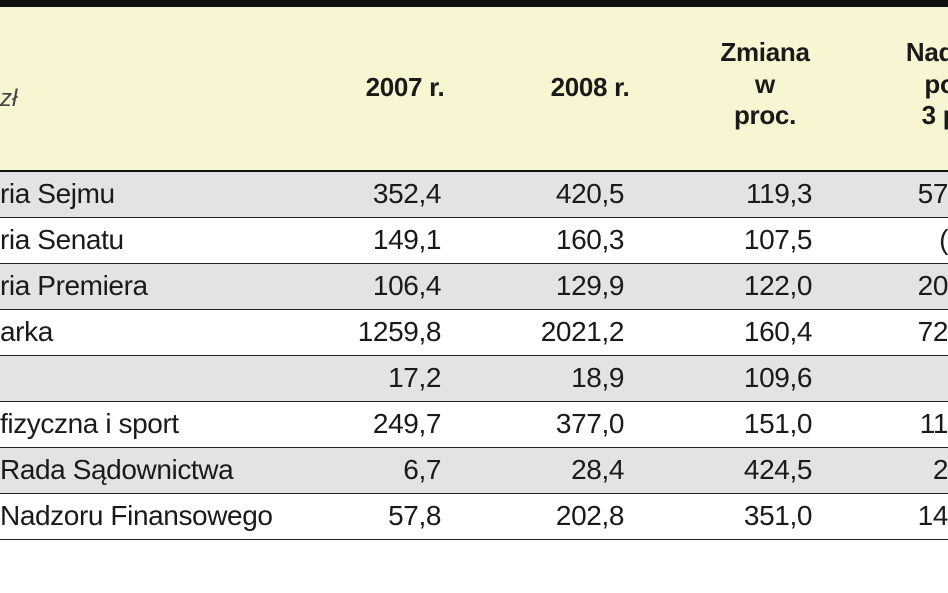 The width and height of the screenshot is (948, 593). What do you see at coordinates (777, 423) in the screenshot?
I see `cell-zmiana: 151,0` at bounding box center [777, 423].